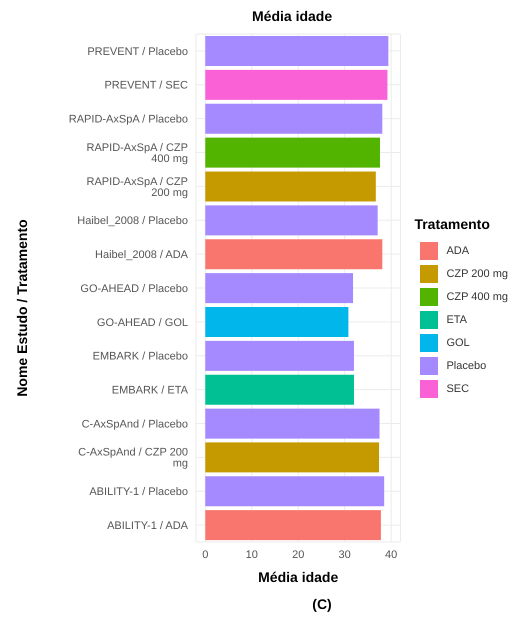  Describe the element at coordinates (292, 17) in the screenshot. I see `chart-title: Média idade` at that location.